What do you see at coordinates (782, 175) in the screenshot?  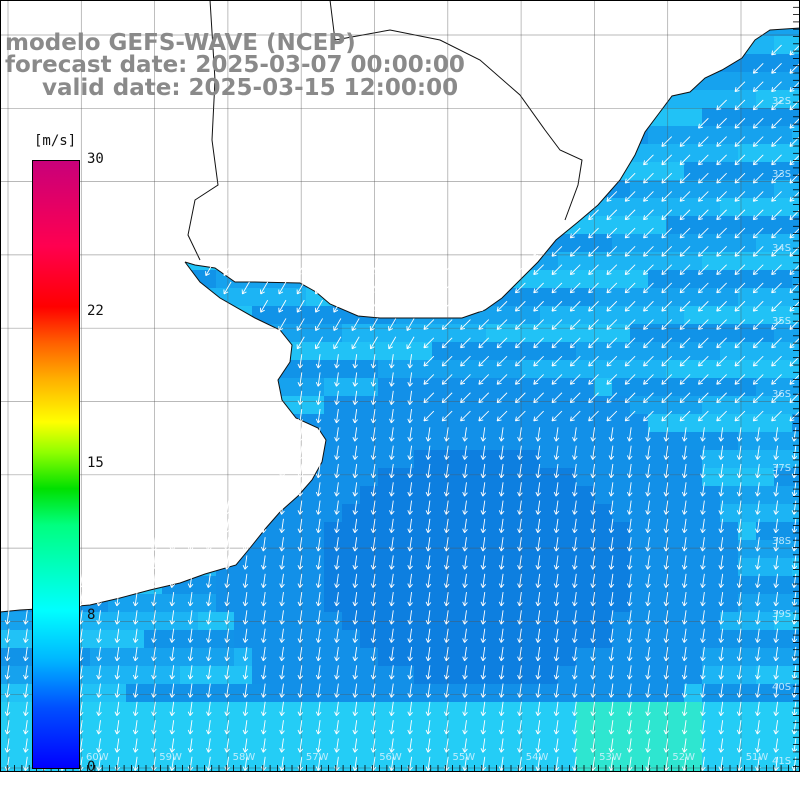 I see `latitude-label: 33S` at bounding box center [782, 175].